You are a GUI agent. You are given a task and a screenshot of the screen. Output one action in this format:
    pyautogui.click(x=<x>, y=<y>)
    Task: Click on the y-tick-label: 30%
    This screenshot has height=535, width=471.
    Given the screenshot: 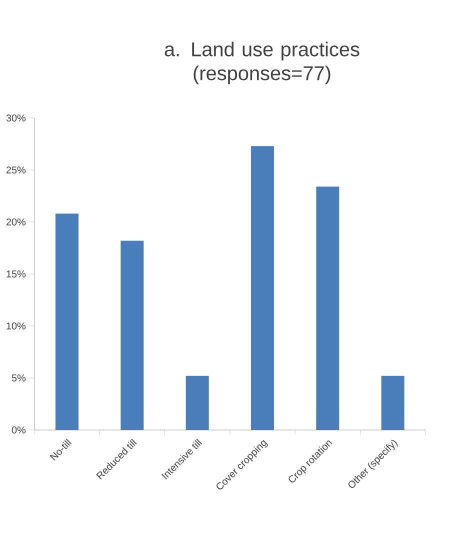 What is the action you would take?
    pyautogui.click(x=16, y=118)
    